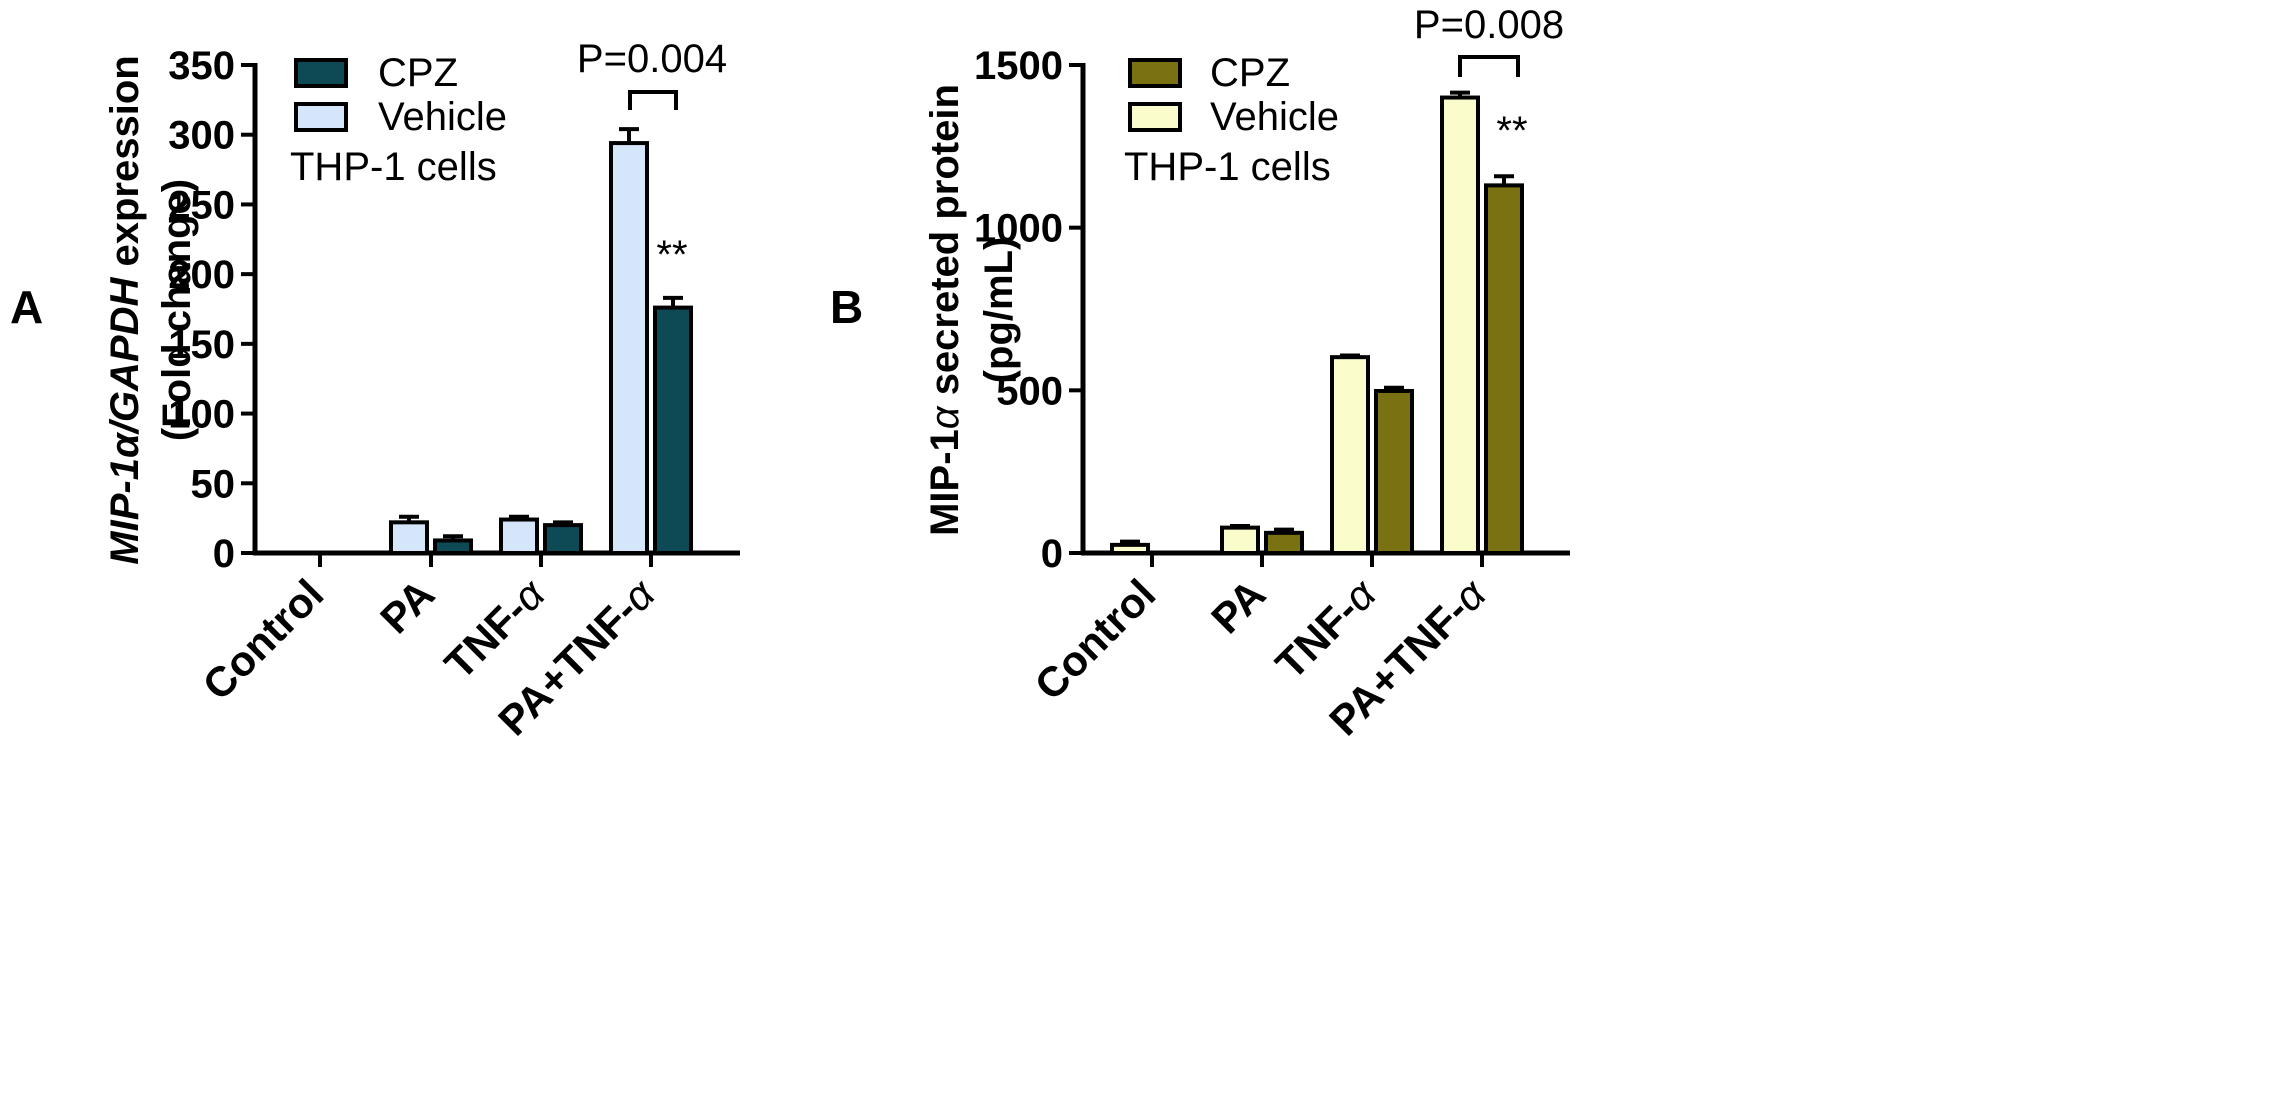  I want to click on y-axis-label-unit: (pg/mL), so click(999, 310).